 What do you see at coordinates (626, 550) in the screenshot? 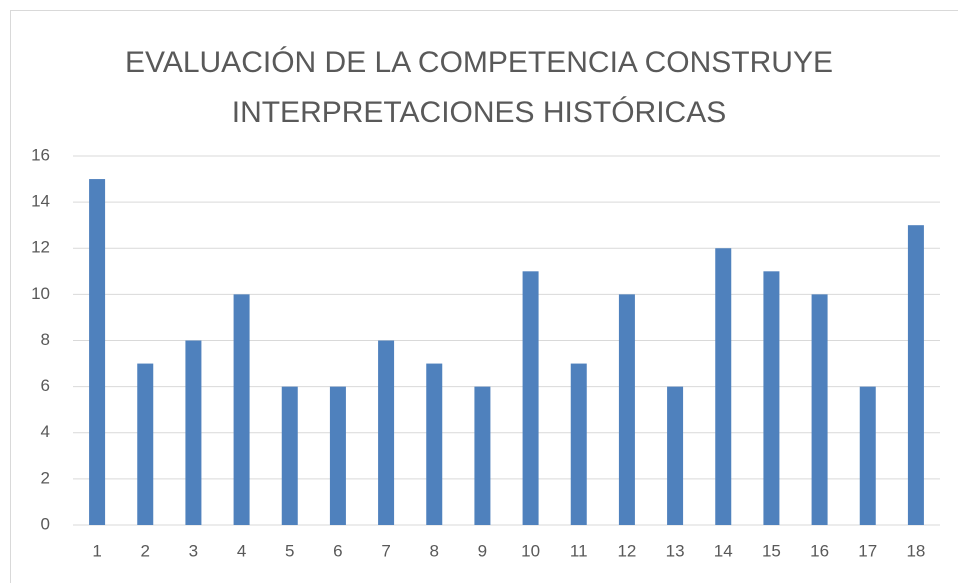
I see `x-tick-label: 12` at bounding box center [626, 550].